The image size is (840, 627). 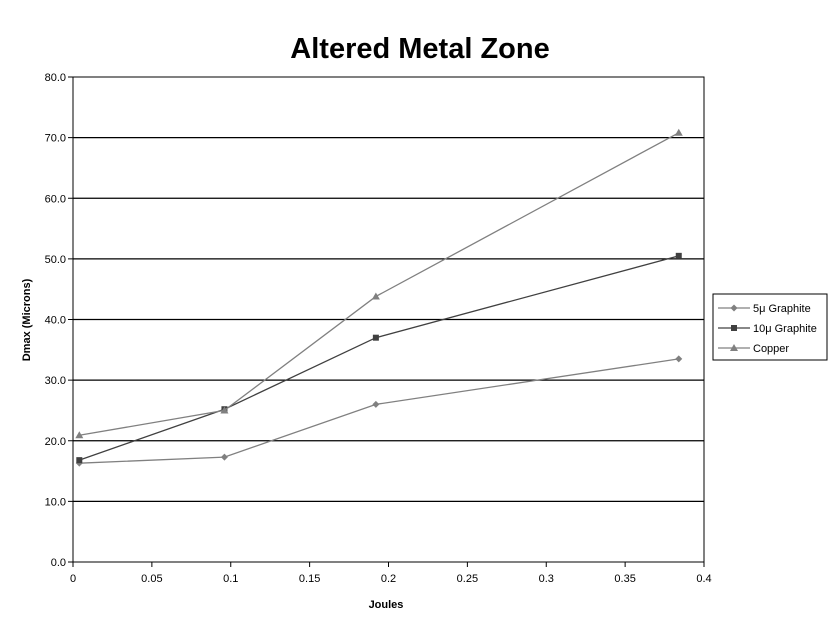 What do you see at coordinates (151, 579) in the screenshot?
I see `x-tick-label: 0.05` at bounding box center [151, 579].